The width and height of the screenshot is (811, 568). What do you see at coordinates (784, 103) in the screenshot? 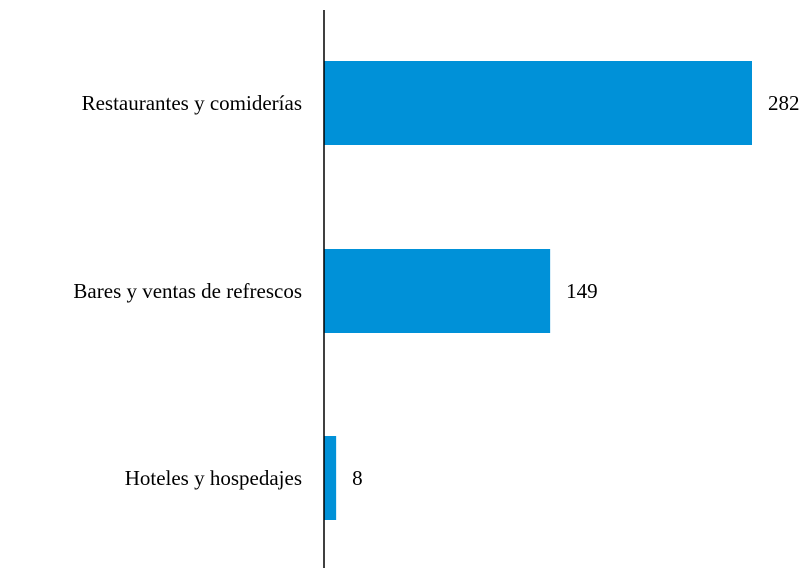
I see `value-label: 282` at bounding box center [784, 103].